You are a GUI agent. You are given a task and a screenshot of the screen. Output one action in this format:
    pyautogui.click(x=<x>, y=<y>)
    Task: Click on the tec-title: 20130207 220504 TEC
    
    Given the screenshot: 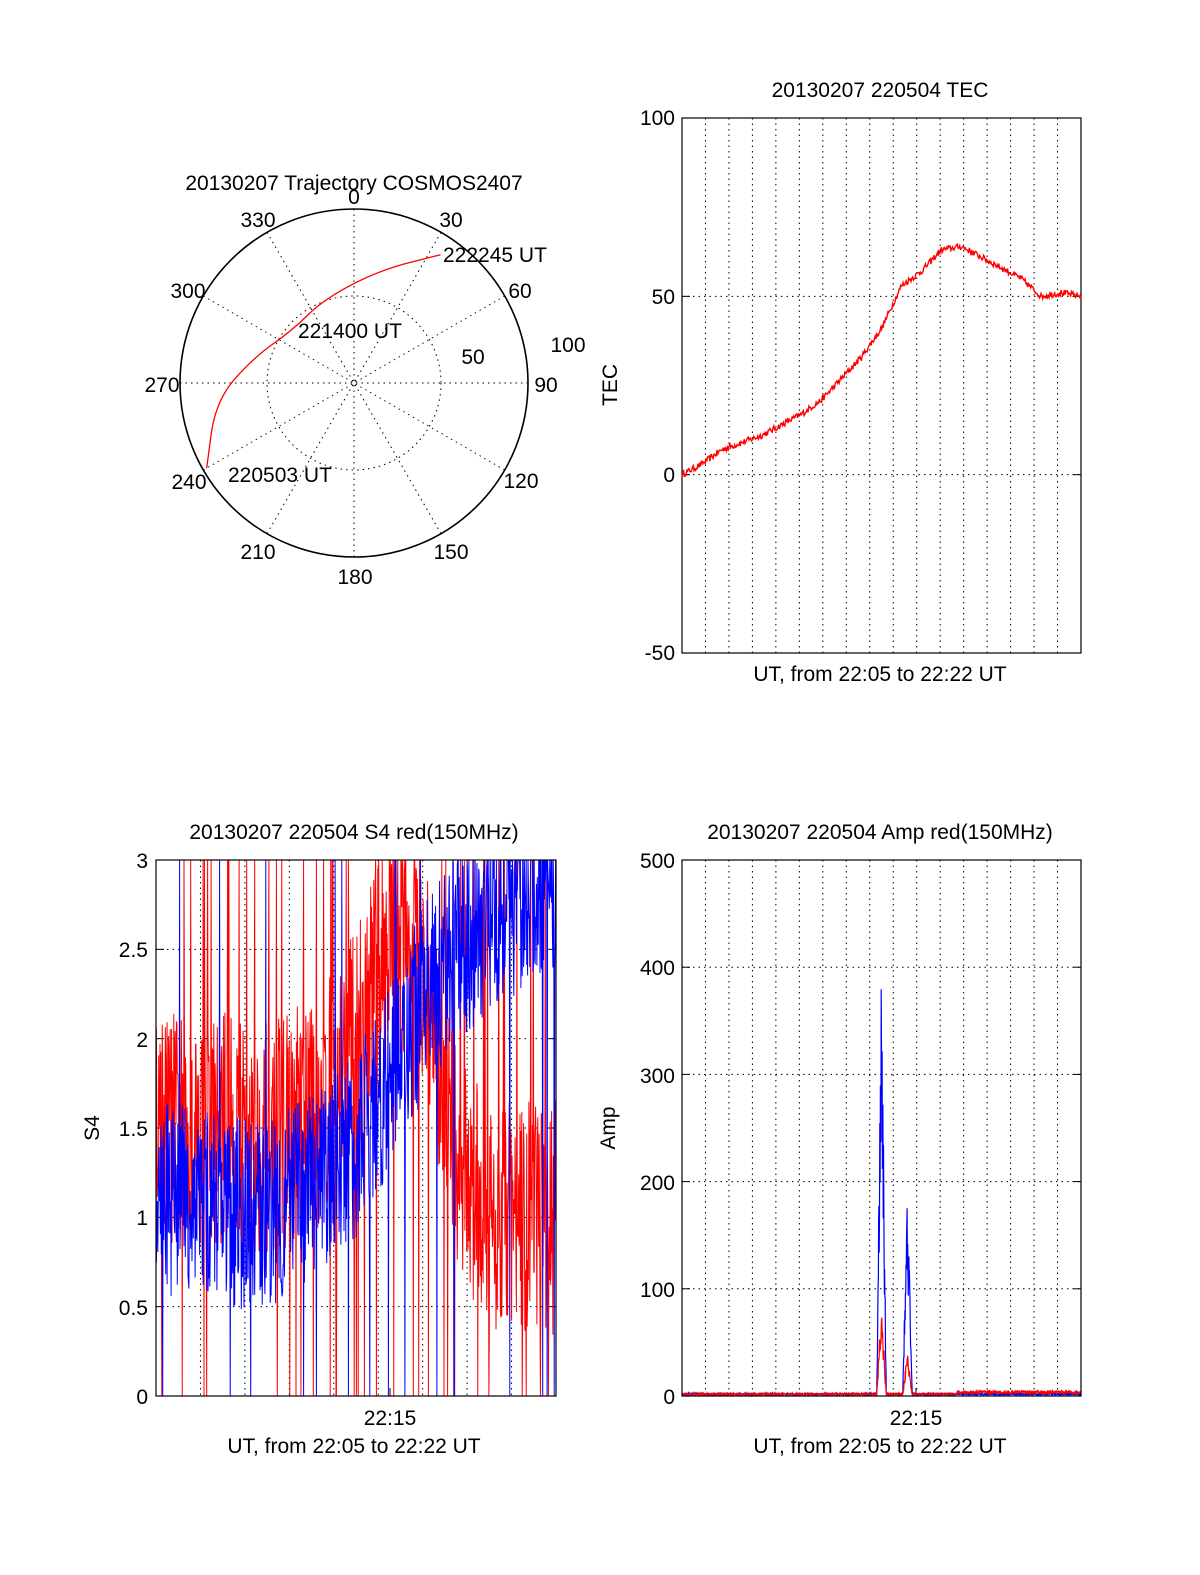 What is the action you would take?
    pyautogui.click(x=880, y=90)
    